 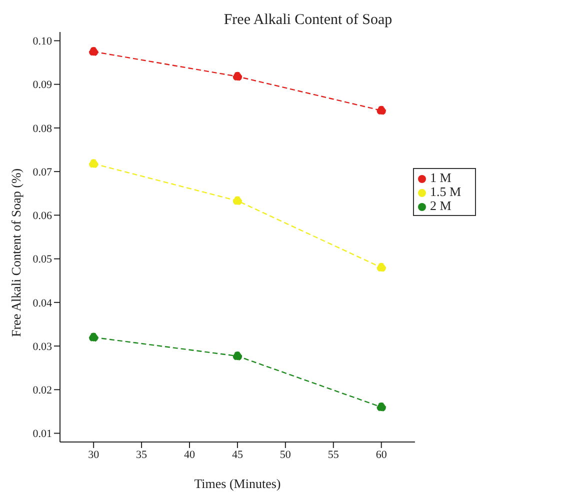 I want to click on chart-title: Free Alkali Content of Soap, so click(x=308, y=20).